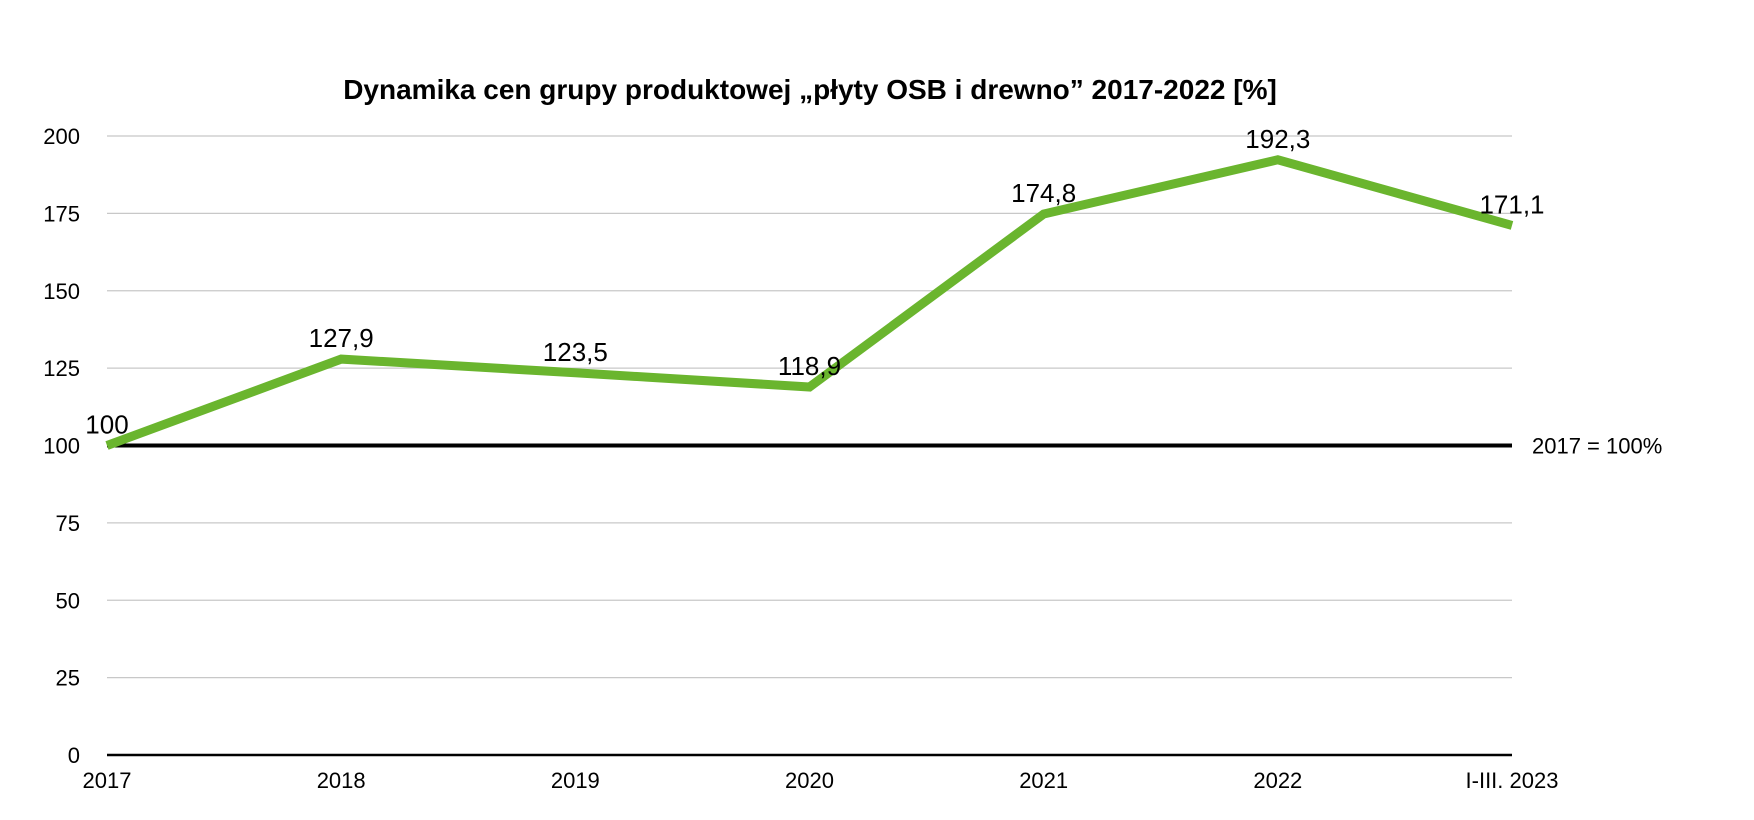 The image size is (1754, 820). Describe the element at coordinates (68, 678) in the screenshot. I see `y-tick-label: 25` at that location.